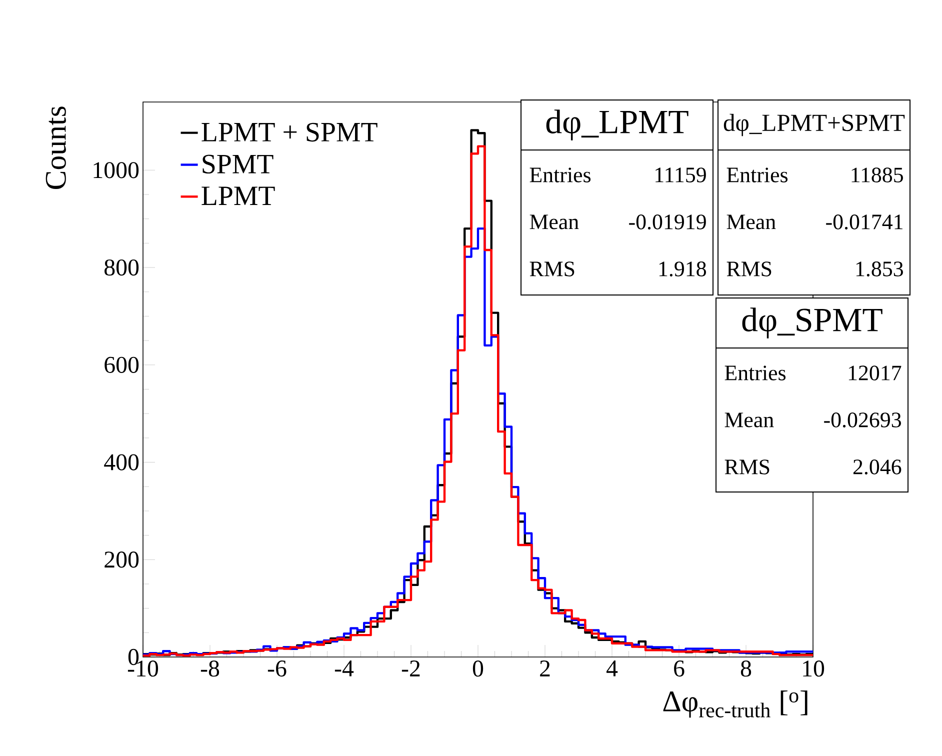 This screenshot has width=942, height=756. Describe the element at coordinates (411, 668) in the screenshot. I see `x-tick-label: -2` at that location.